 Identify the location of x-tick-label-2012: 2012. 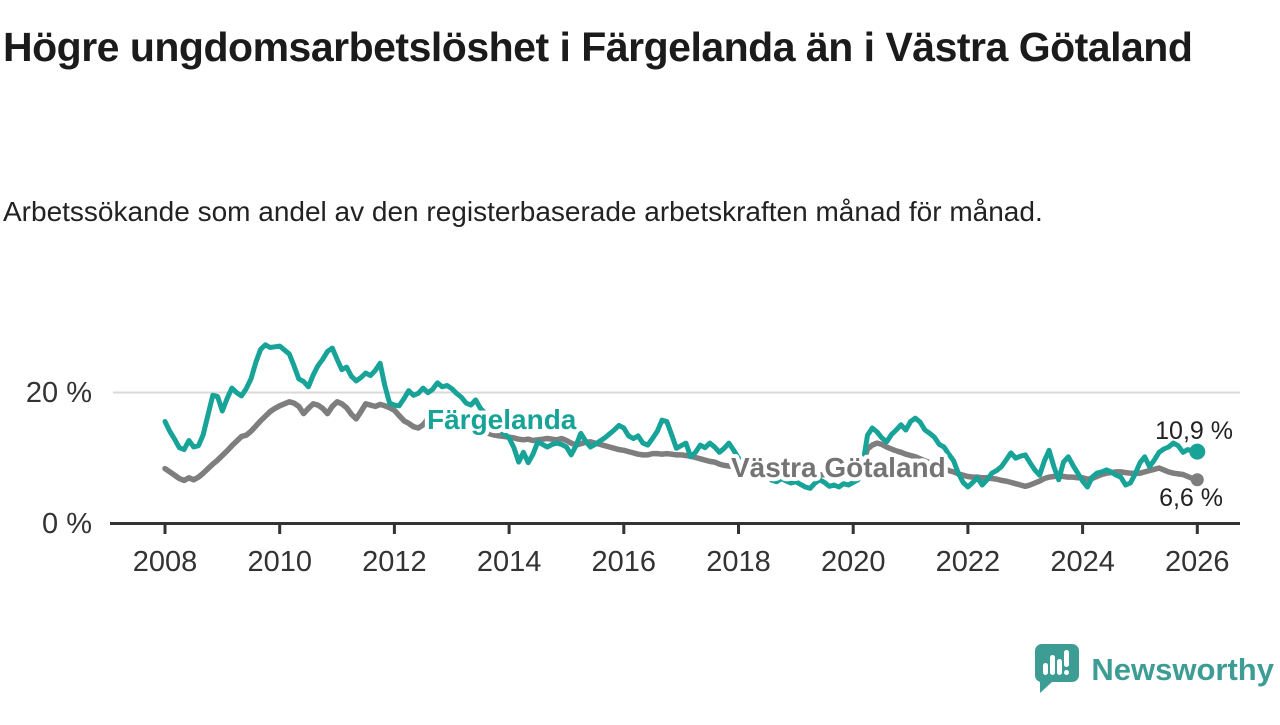
(394, 562).